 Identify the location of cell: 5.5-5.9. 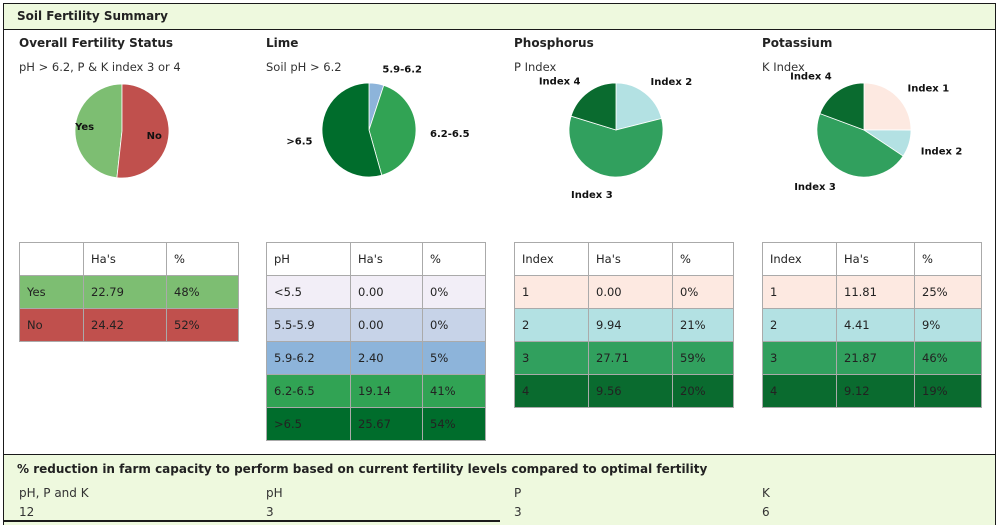
(308, 325).